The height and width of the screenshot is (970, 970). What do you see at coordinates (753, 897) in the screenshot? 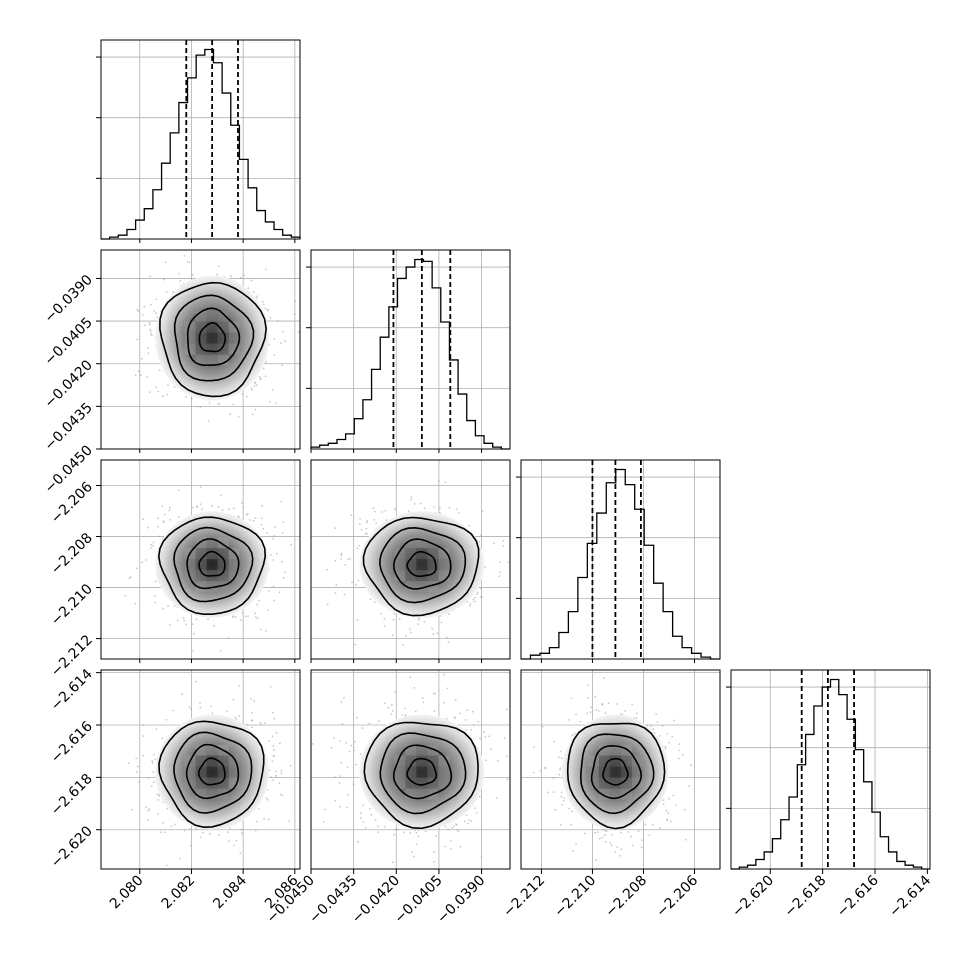
I see `x-tick-label-3-0: −2.620` at bounding box center [753, 897].